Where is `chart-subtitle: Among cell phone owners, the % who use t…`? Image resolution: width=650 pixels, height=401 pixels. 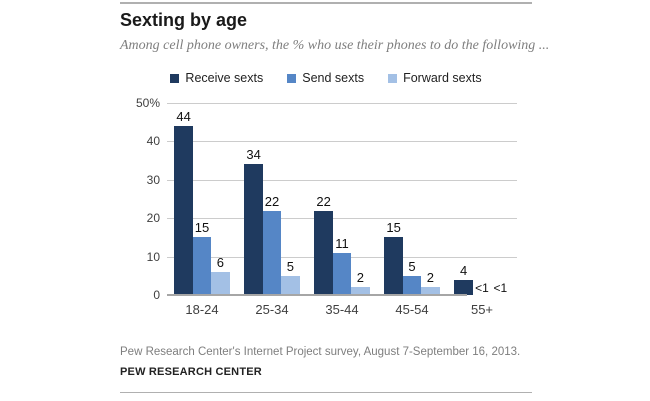
chart-subtitle: Among cell phone owners, the % who use t… is located at coordinates (335, 45).